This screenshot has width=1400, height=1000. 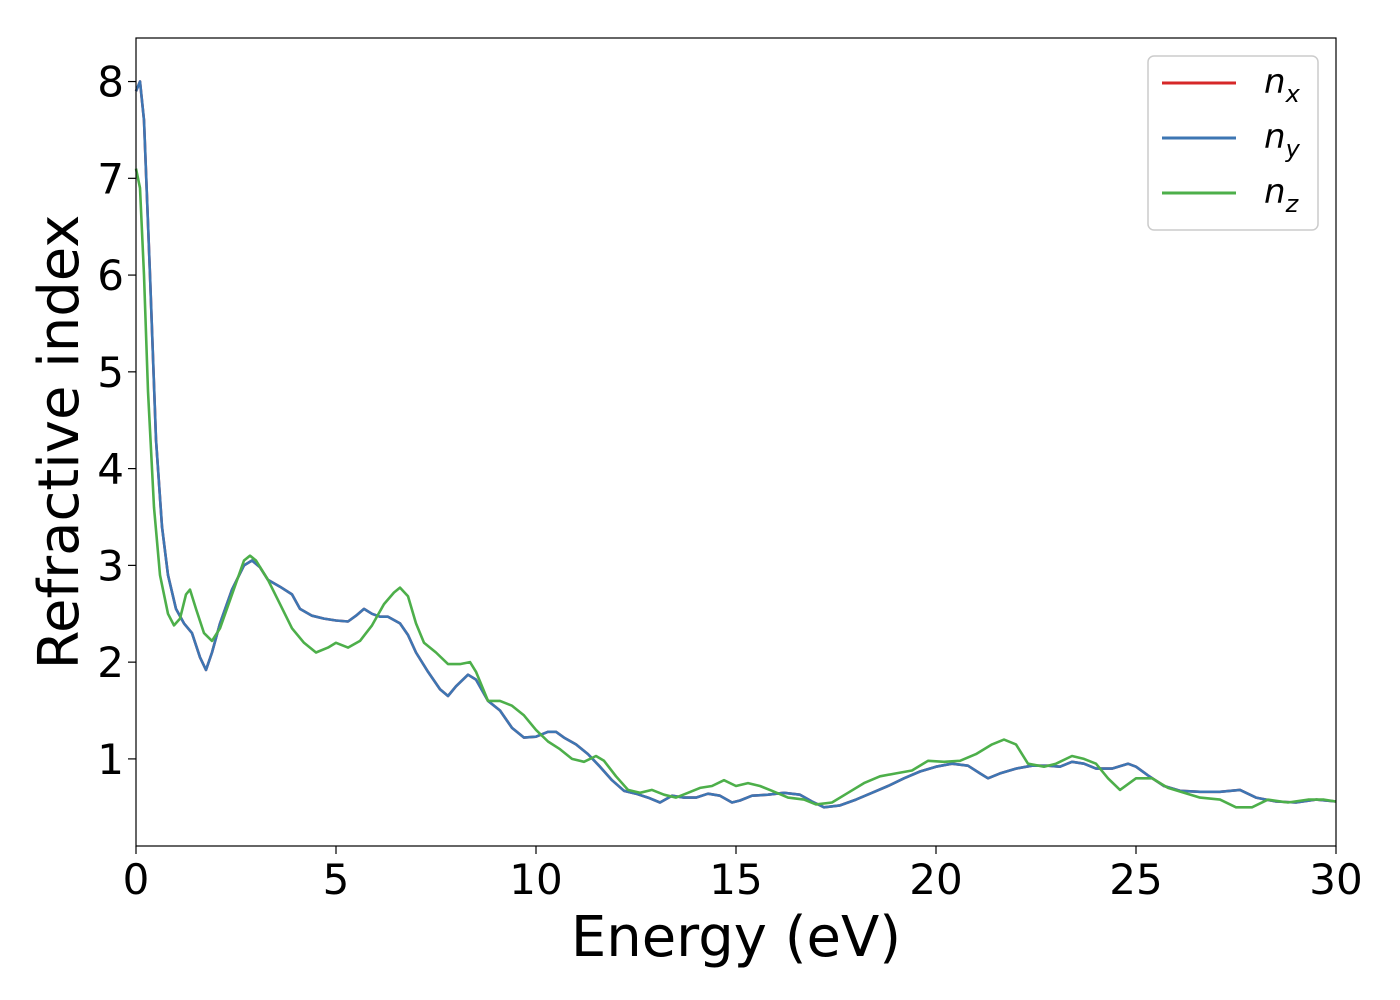 I want to click on x-axis-title: Energy (eV), so click(x=736, y=937).